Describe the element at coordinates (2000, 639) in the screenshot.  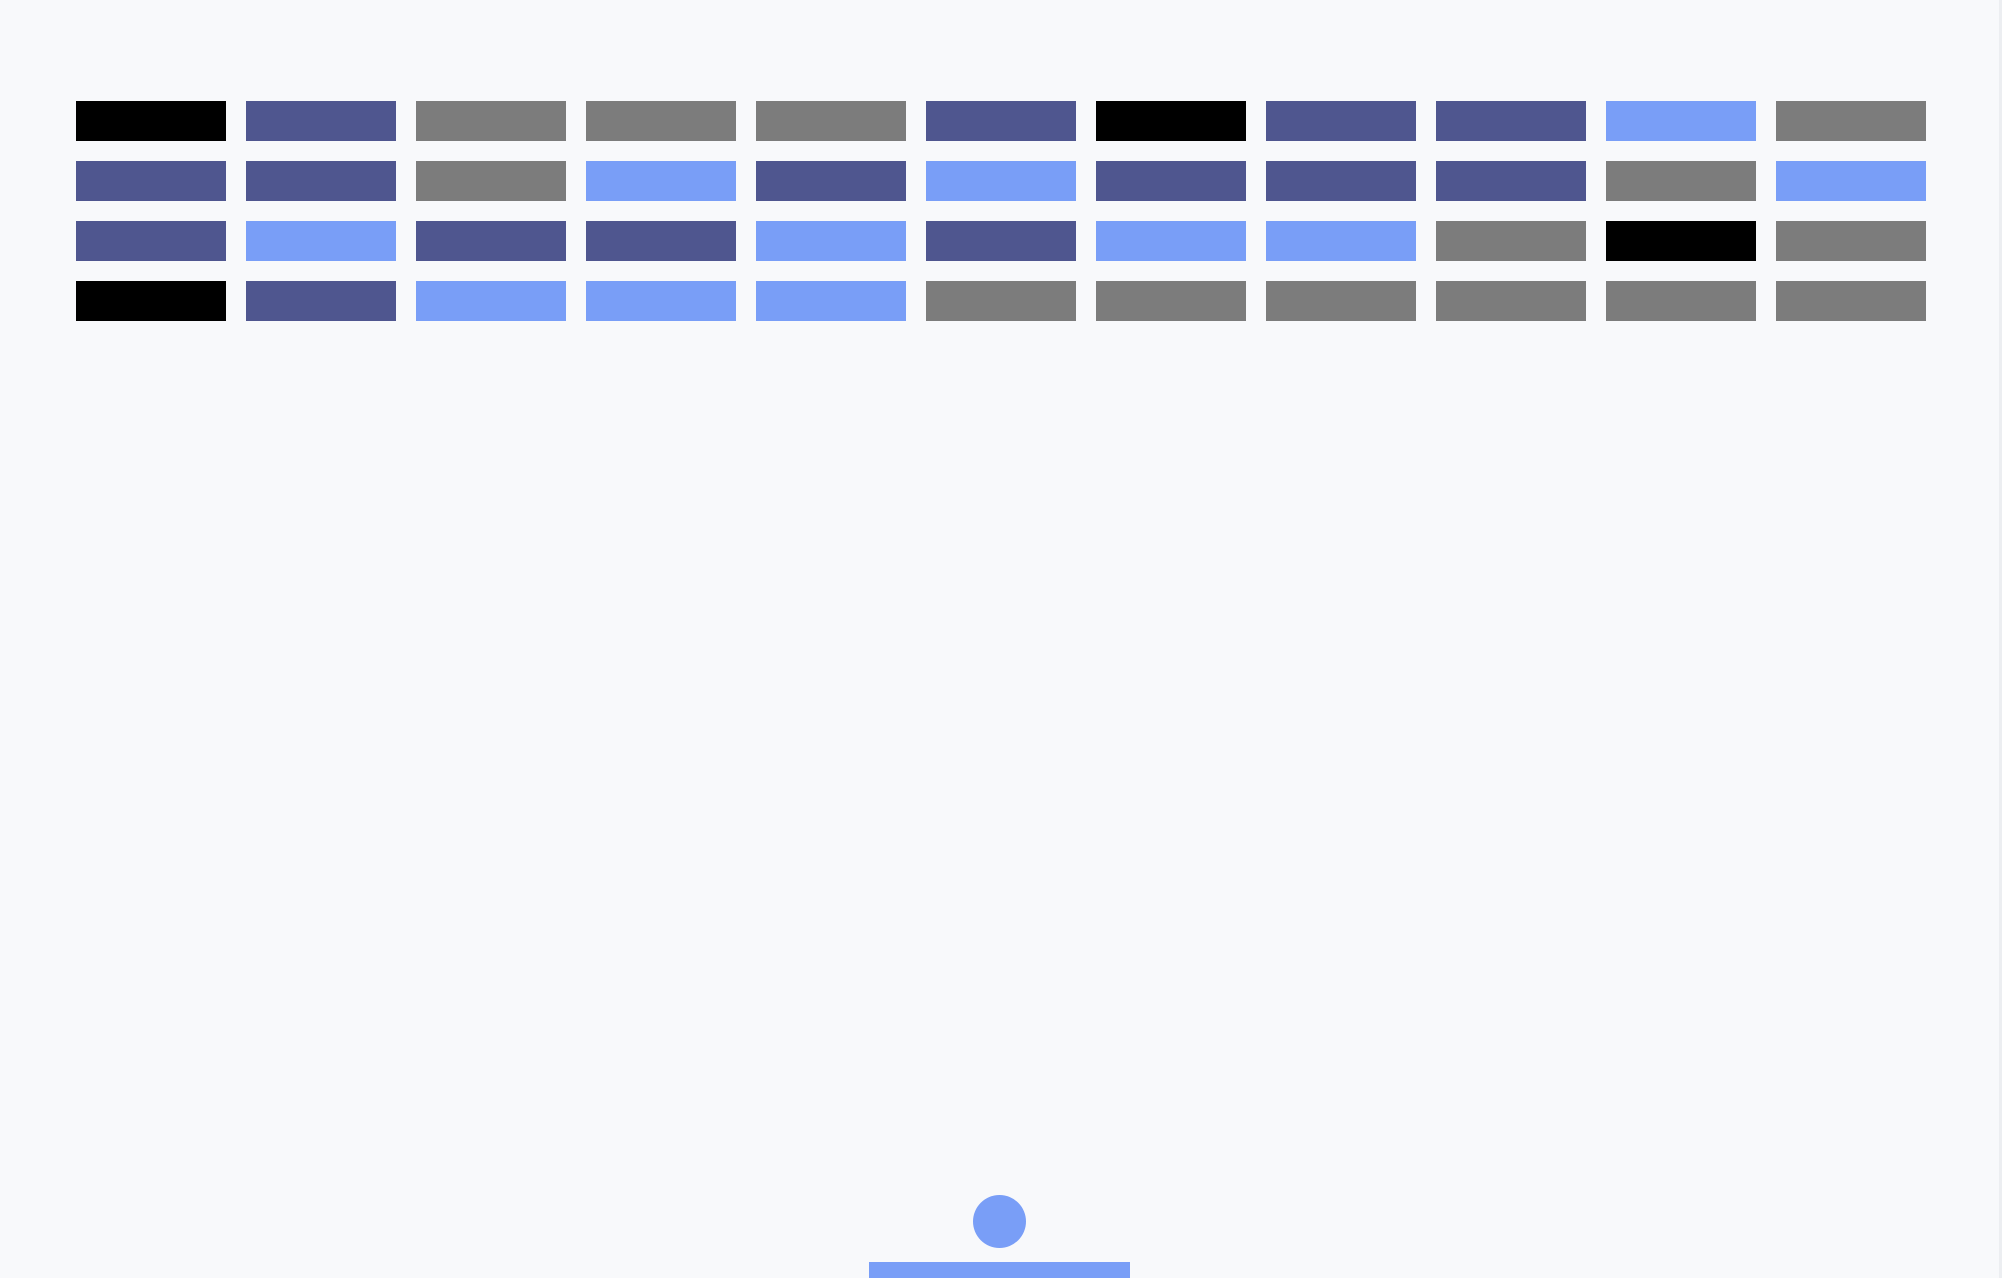
I see `board-edge` at that location.